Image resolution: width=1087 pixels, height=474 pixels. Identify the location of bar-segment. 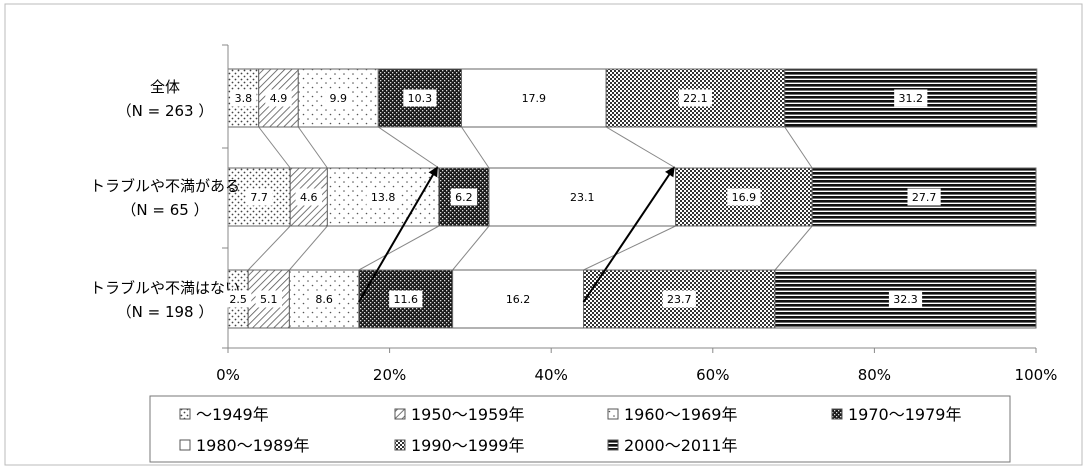
(924, 197).